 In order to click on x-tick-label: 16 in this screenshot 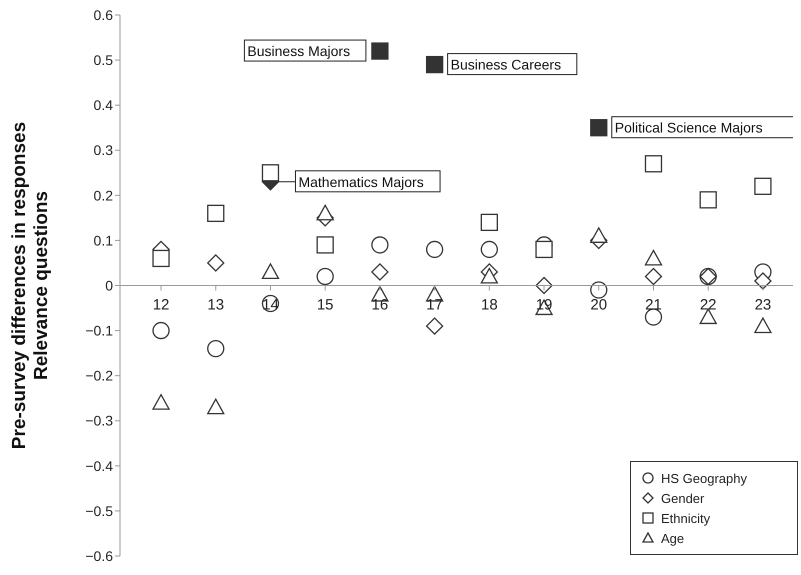, I will do `click(380, 305)`.